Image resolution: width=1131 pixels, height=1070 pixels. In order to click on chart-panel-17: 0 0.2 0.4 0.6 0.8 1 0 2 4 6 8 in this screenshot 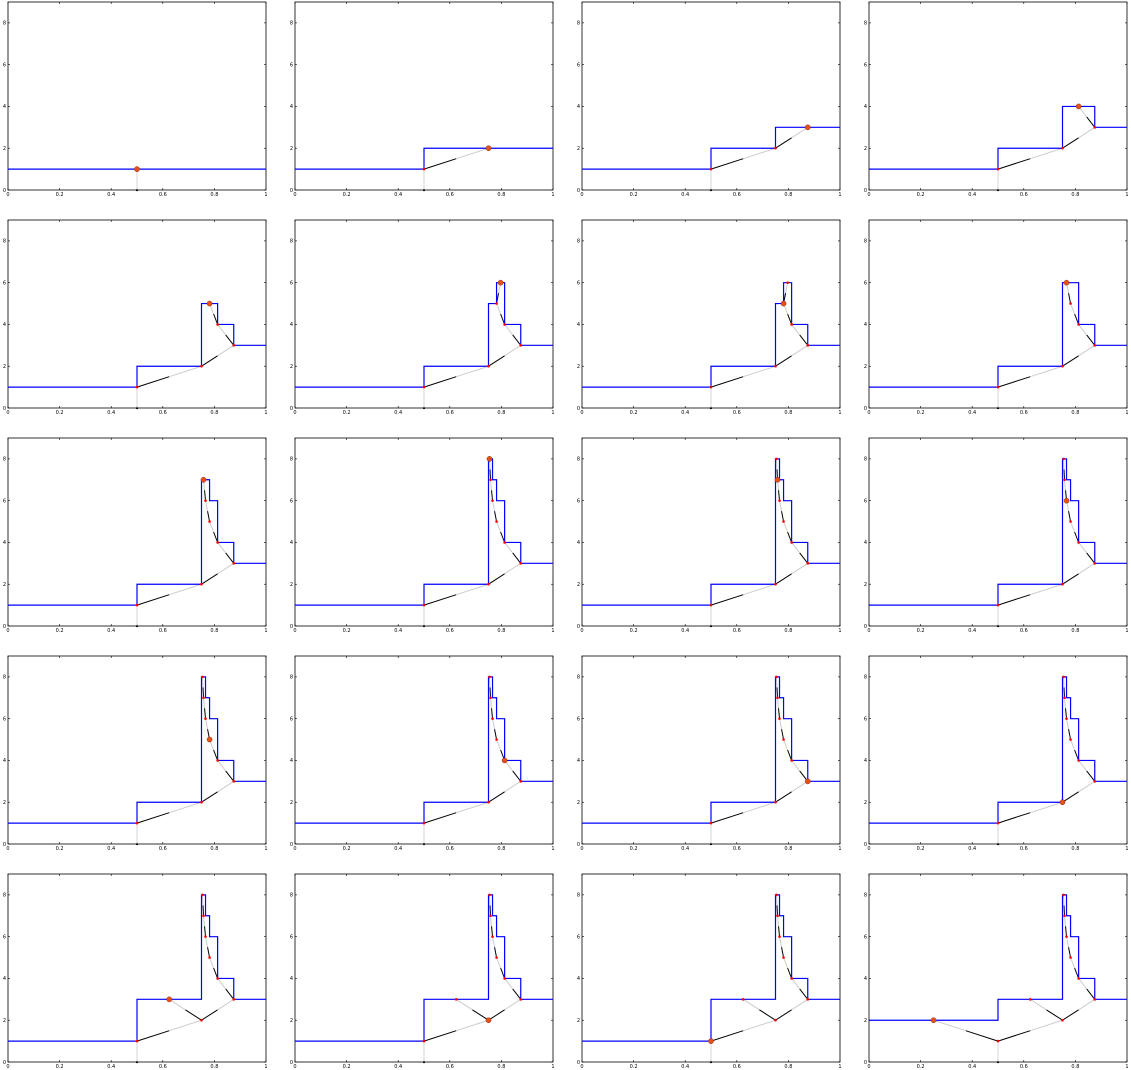, I will do `click(135, 971)`.